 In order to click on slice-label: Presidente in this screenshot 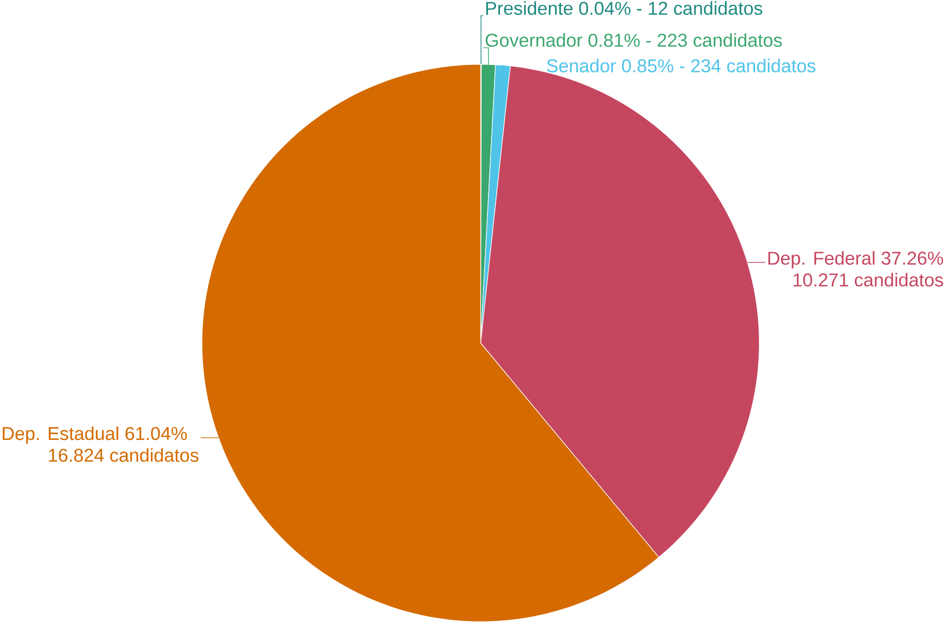, I will do `click(529, 8)`.